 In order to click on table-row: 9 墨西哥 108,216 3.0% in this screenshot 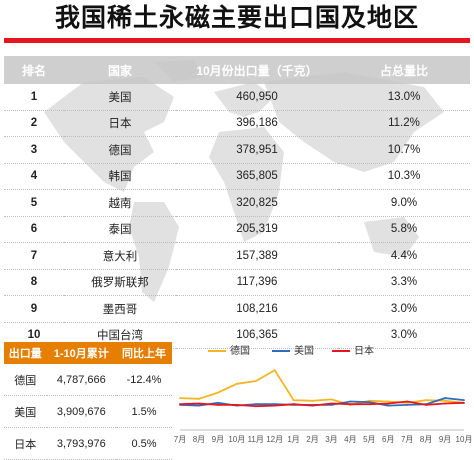, I will do `click(237, 309)`.